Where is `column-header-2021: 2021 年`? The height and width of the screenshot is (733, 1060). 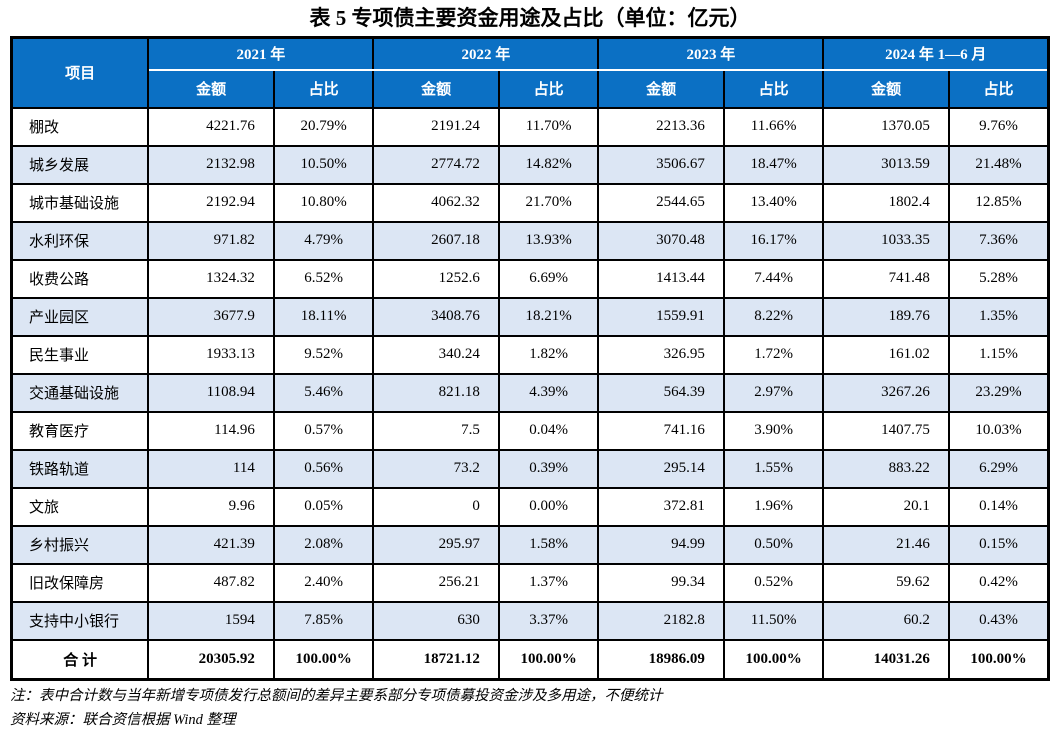 column-header-2021: 2021 年 is located at coordinates (261, 53).